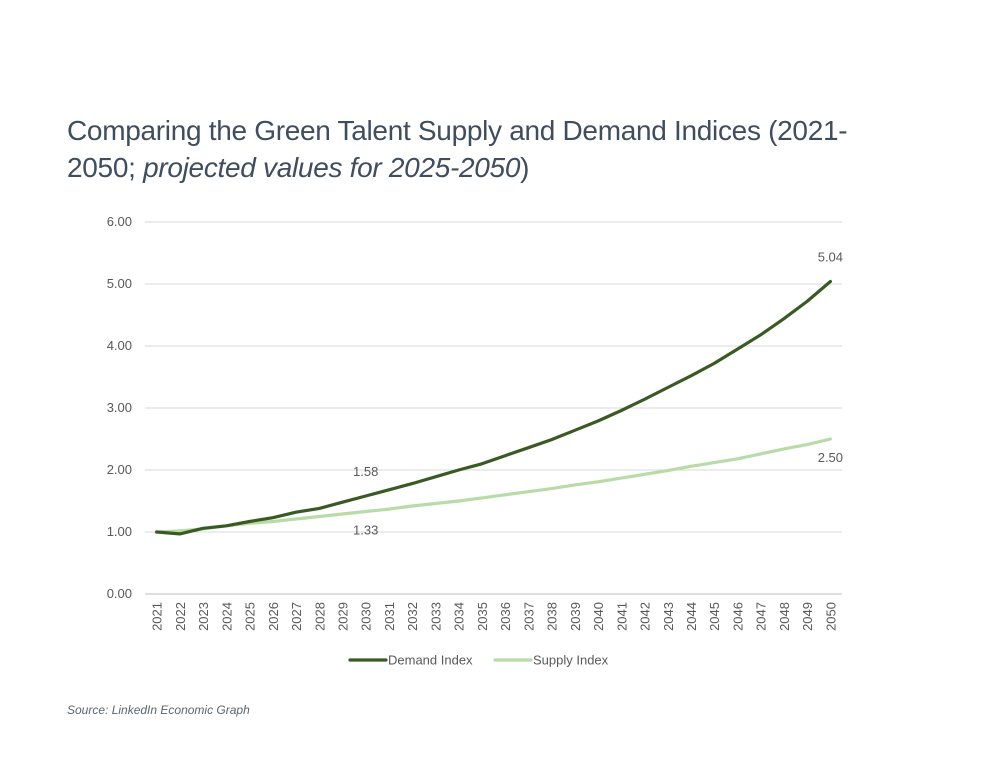 The image size is (987, 766). What do you see at coordinates (621, 616) in the screenshot?
I see `x-tick-label: 2041` at bounding box center [621, 616].